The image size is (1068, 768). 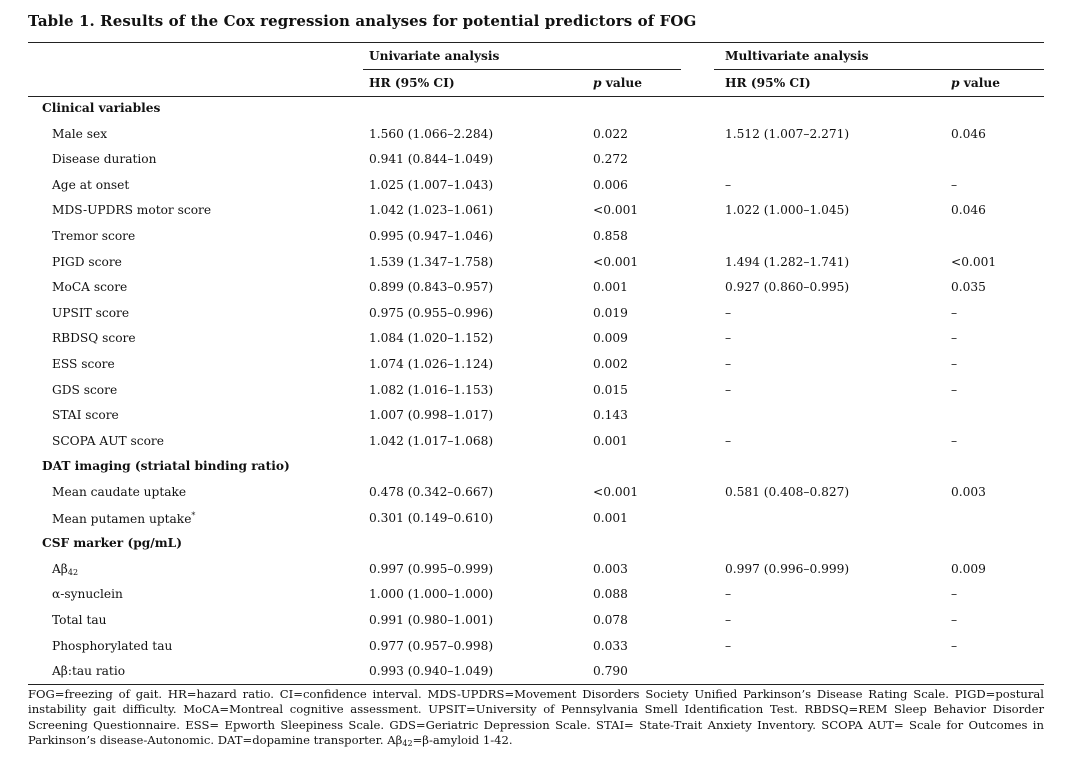 What do you see at coordinates (431, 159) in the screenshot?
I see `univariate-hr: 0.941 (0.844–1.049)` at bounding box center [431, 159].